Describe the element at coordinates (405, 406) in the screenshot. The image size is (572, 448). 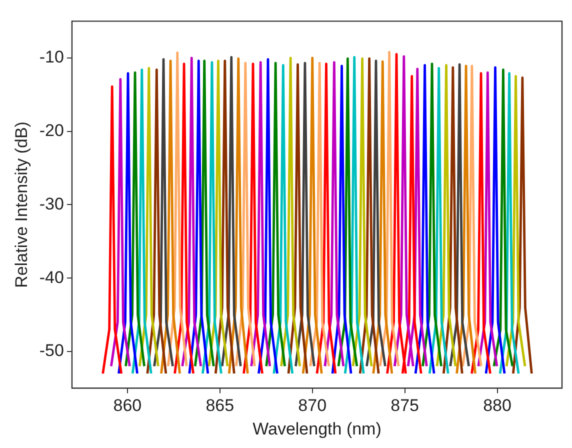
I see `x-tick-label: 875` at that location.